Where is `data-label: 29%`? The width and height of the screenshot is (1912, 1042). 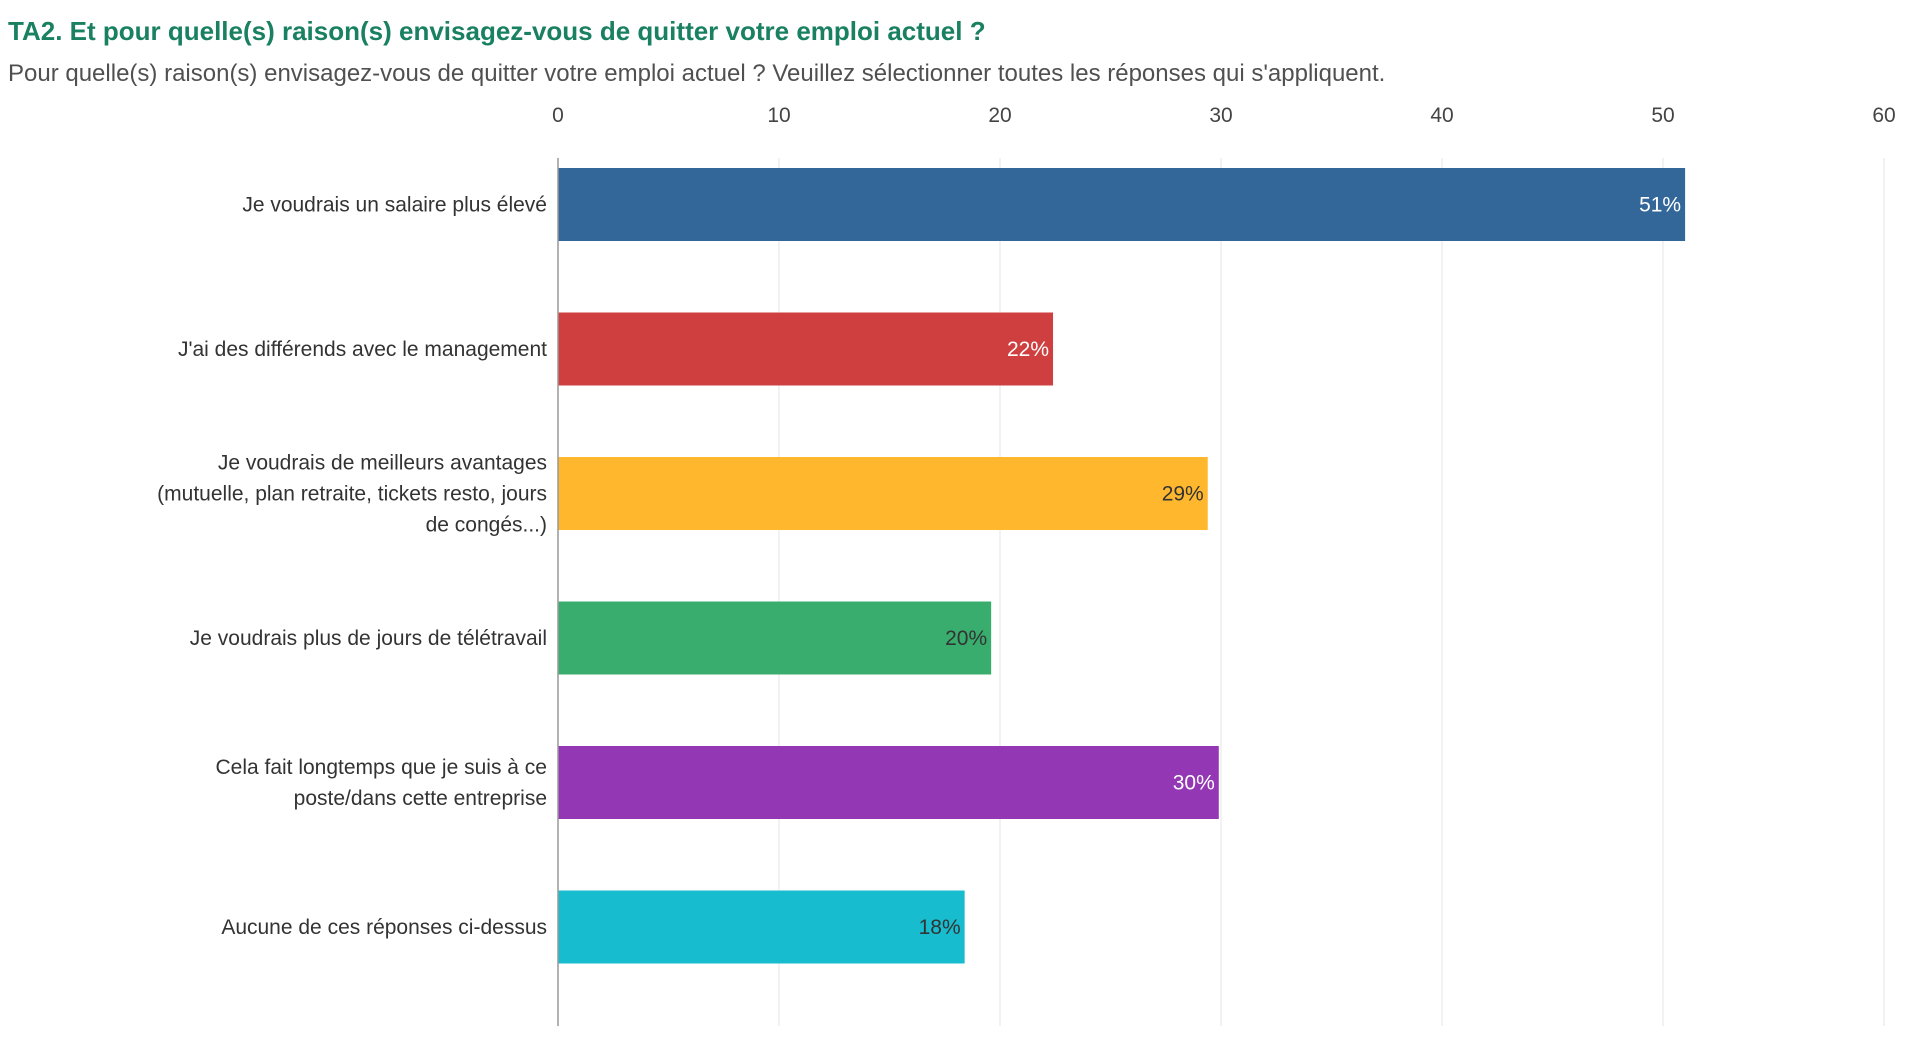 data-label: 29% is located at coordinates (1183, 494).